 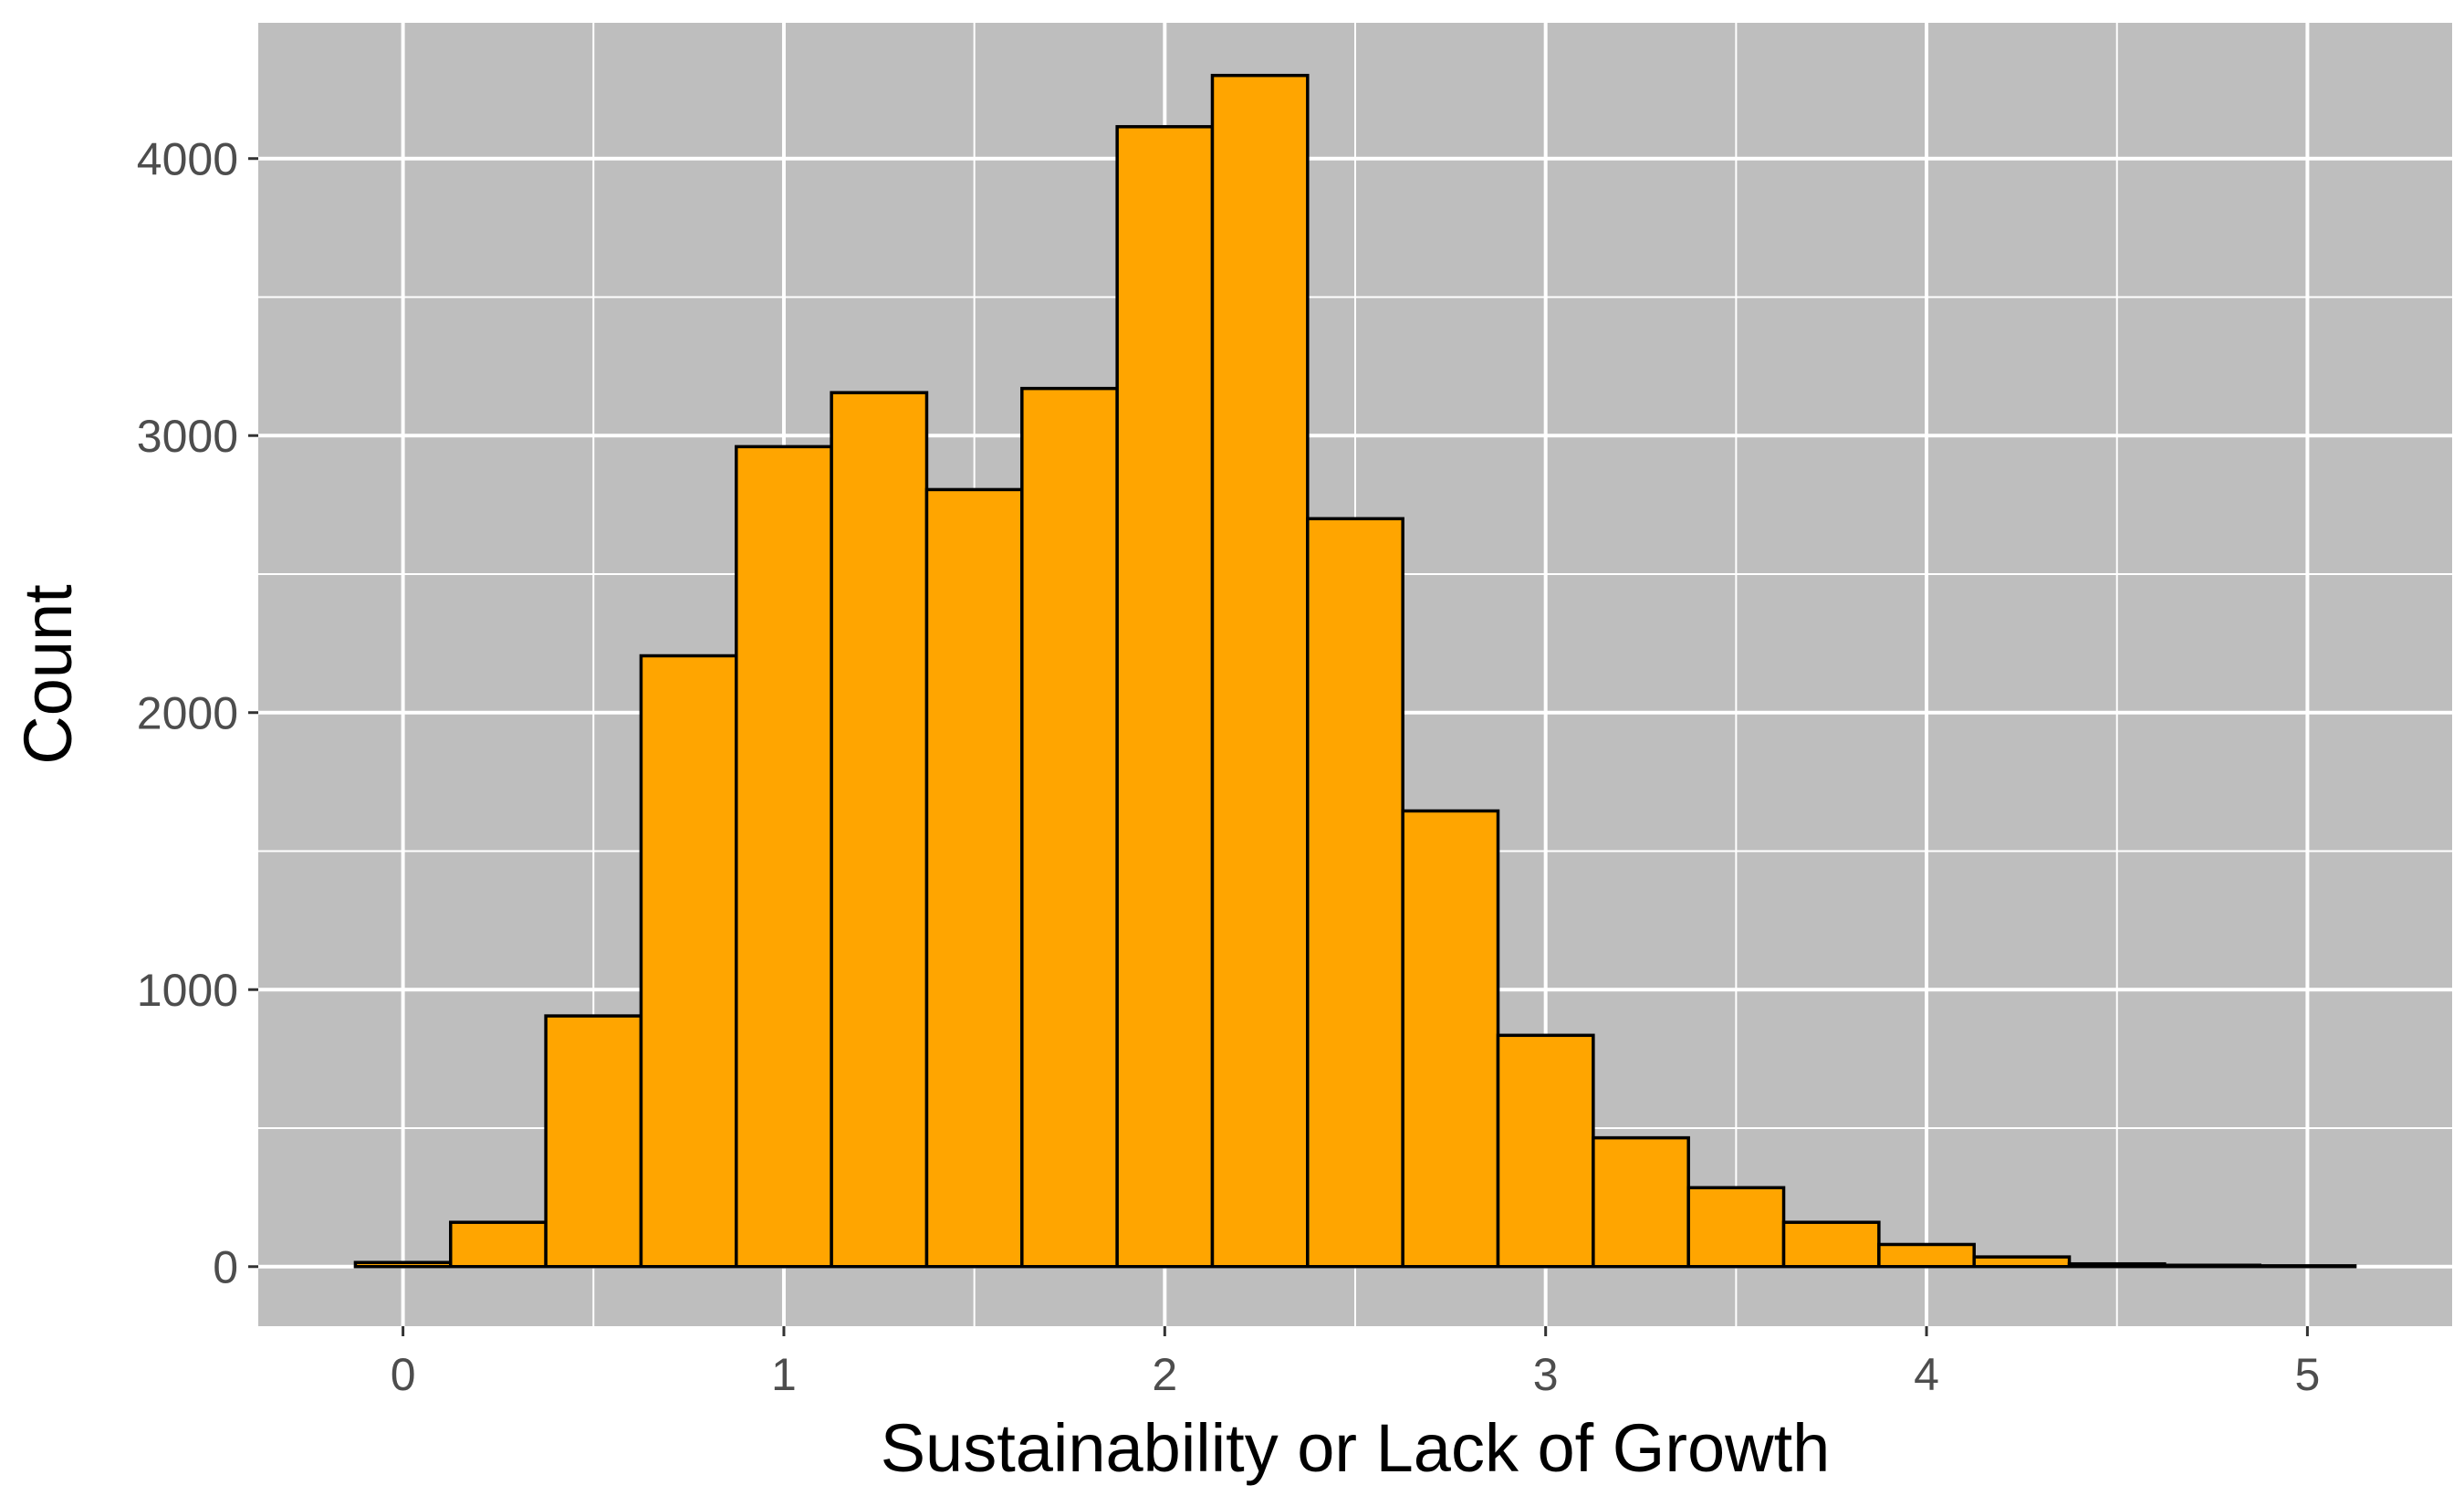 I want to click on y-tick-label: 1000, so click(x=187, y=990).